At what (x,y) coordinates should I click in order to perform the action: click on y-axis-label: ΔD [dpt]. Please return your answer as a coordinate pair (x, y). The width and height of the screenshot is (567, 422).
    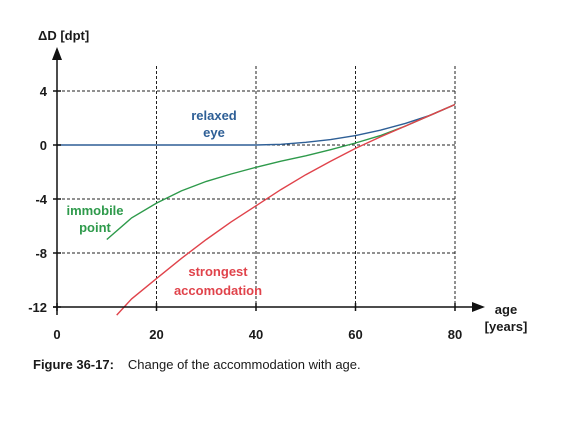
    Looking at the image, I should click on (63, 35).